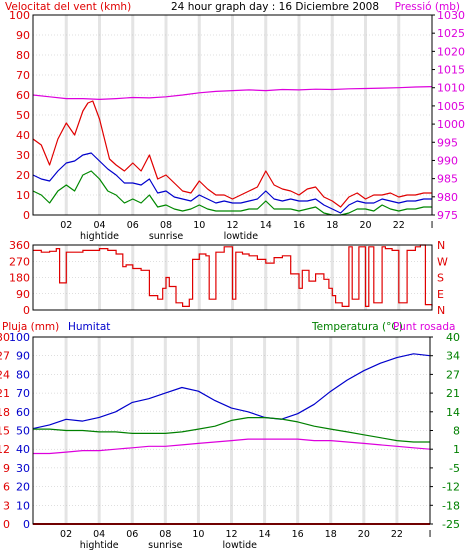  Describe the element at coordinates (23, 468) in the screenshot. I see `tick-label-humidity: 30` at that location.